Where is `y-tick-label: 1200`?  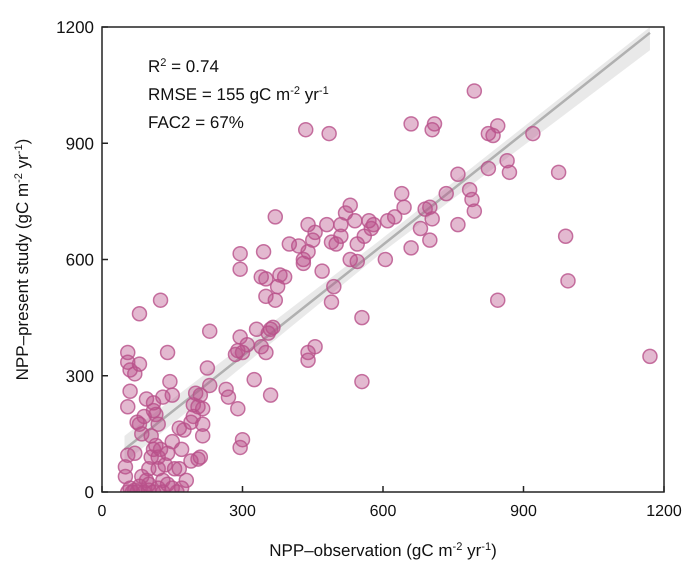
y-tick-label: 1200 is located at coordinates (75, 27).